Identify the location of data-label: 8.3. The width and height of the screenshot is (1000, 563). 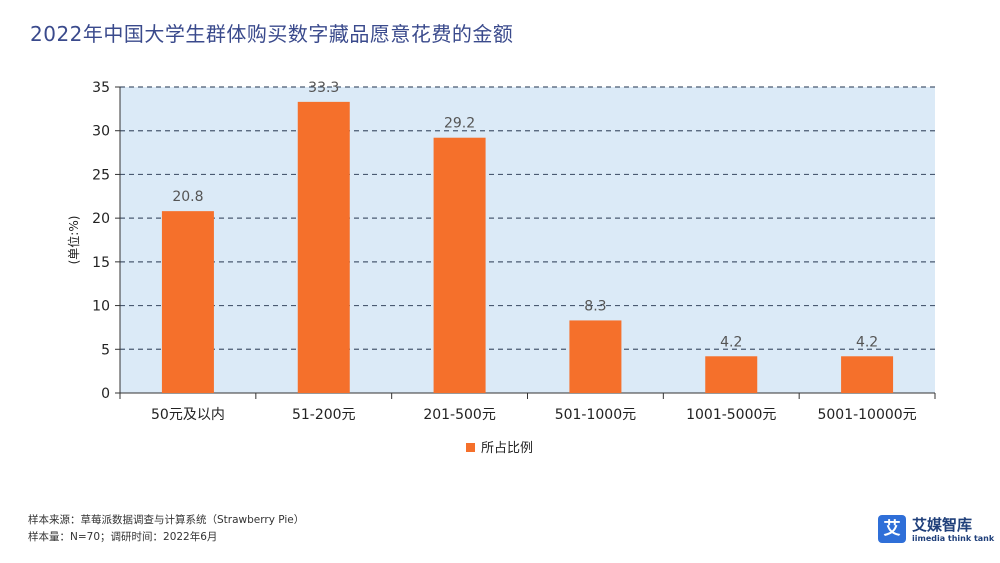
(595, 306).